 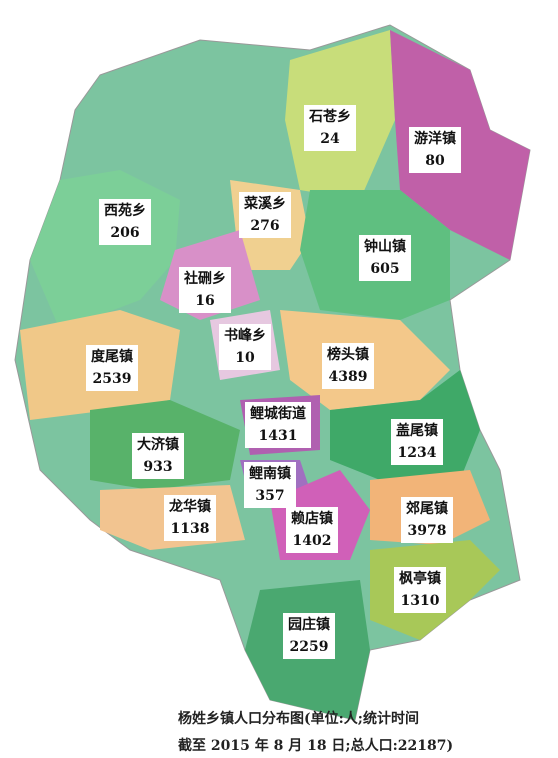 What do you see at coordinates (190, 529) in the screenshot?
I see `region-population: 1138` at bounding box center [190, 529].